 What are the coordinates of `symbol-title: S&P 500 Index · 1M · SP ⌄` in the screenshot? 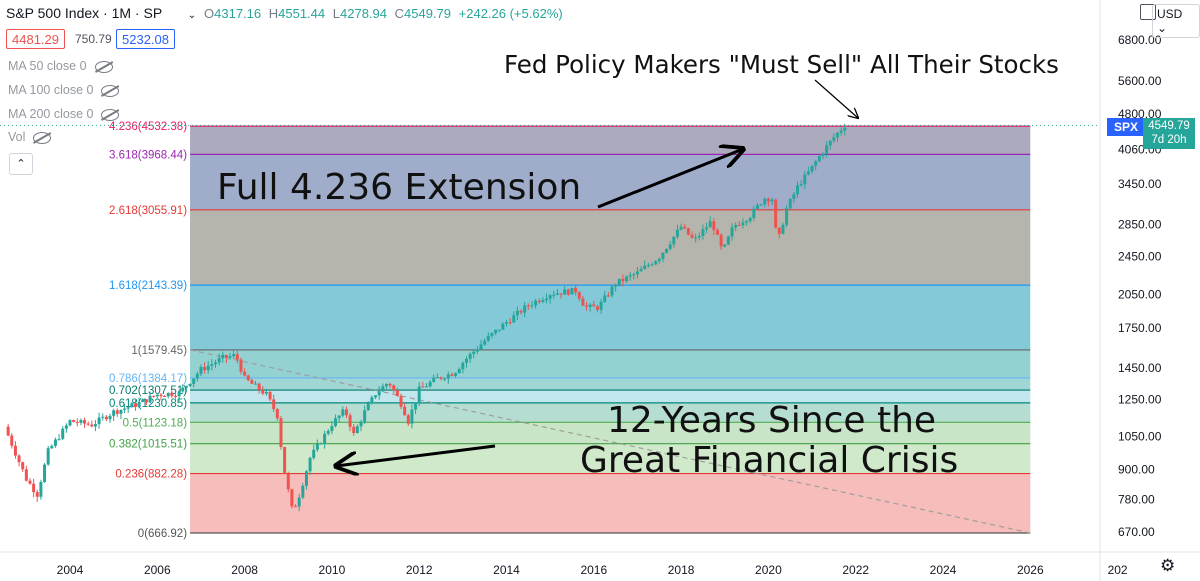 It's located at (101, 13).